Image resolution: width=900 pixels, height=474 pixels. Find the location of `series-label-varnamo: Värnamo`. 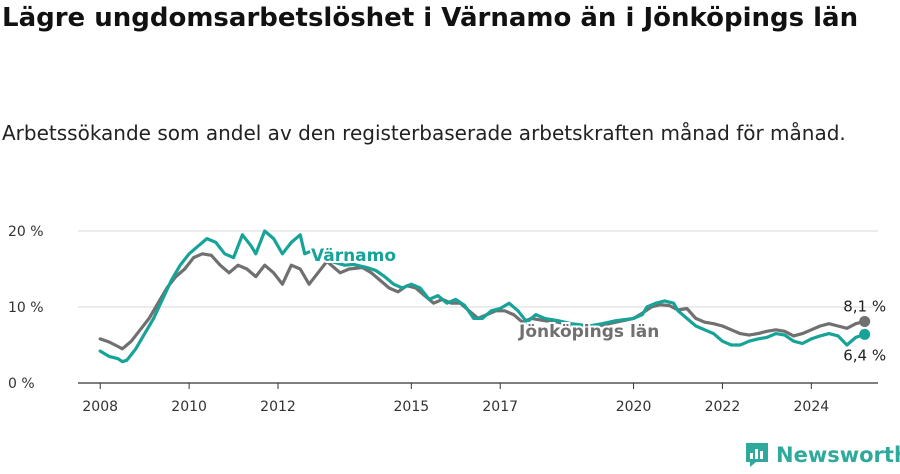

series-label-varnamo: Värnamo is located at coordinates (353, 256).